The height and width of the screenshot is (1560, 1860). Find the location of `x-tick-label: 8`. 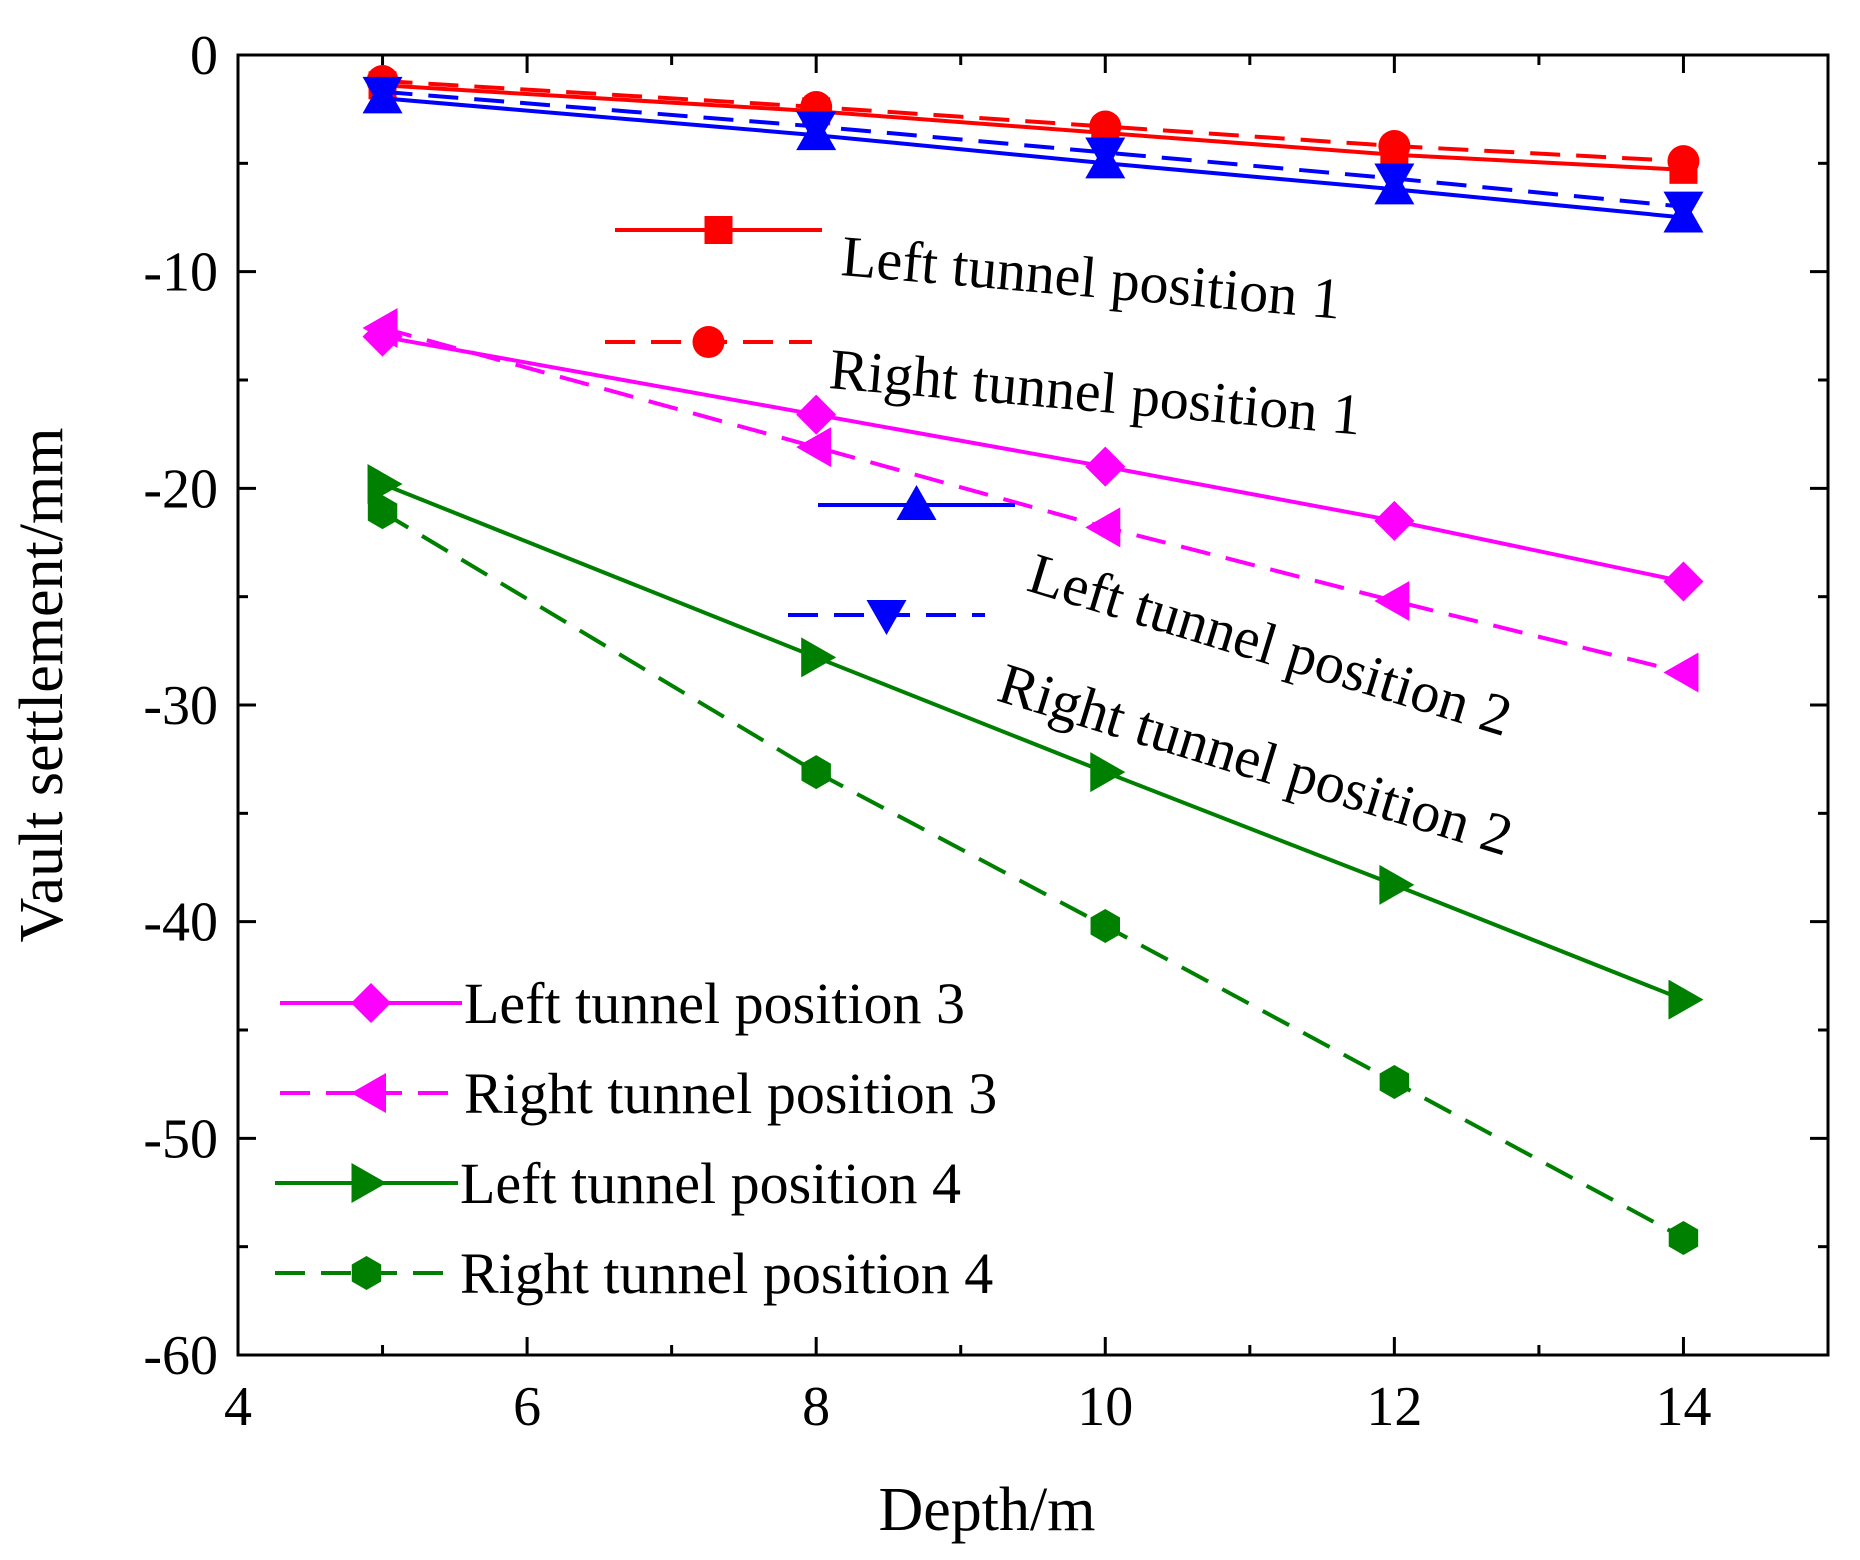

x-tick-label: 8 is located at coordinates (816, 1407).